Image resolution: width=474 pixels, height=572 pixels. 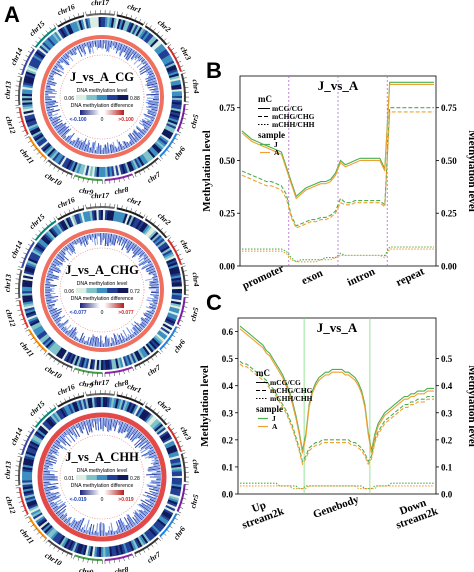 What do you see at coordinates (102, 77) in the screenshot?
I see `circos-title: J_vs_A_CG` at bounding box center [102, 77].